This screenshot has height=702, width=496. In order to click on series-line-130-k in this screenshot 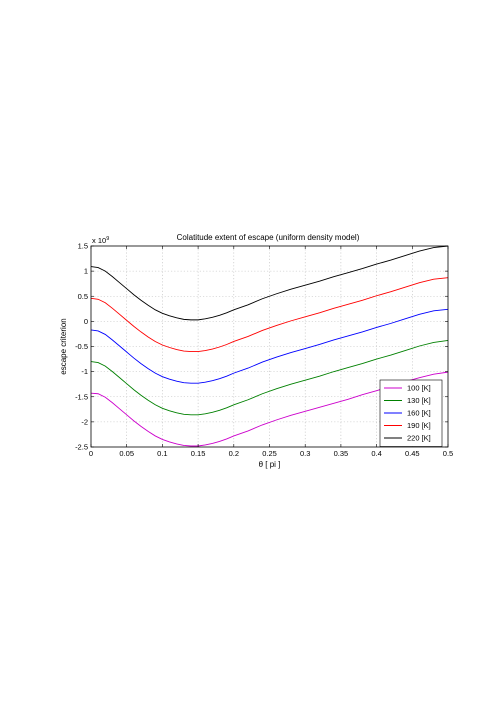, I will do `click(269, 378)`.